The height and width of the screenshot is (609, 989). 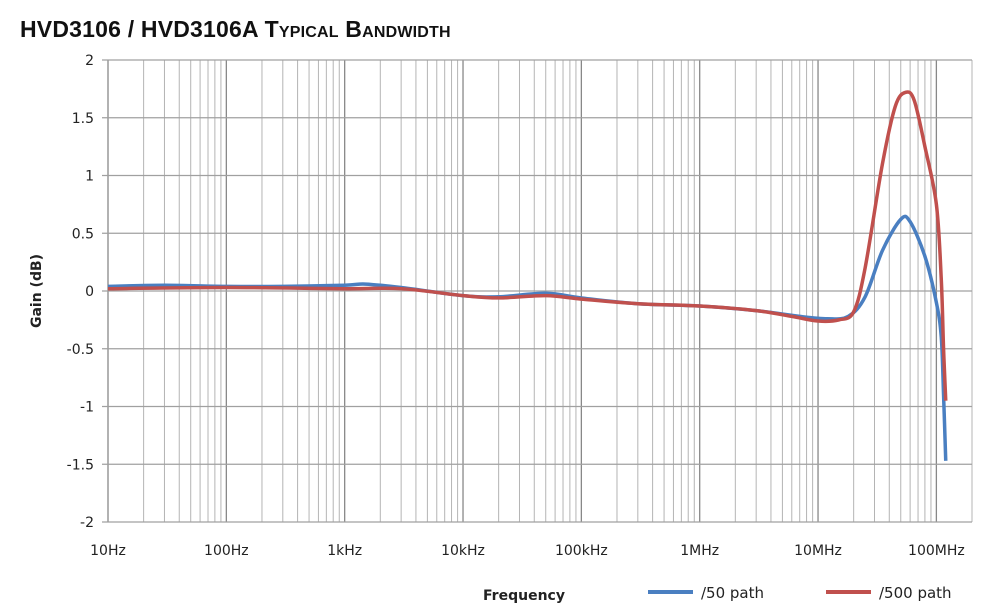 What do you see at coordinates (83, 234) in the screenshot?
I see `y-tick-label: 0.5` at bounding box center [83, 234].